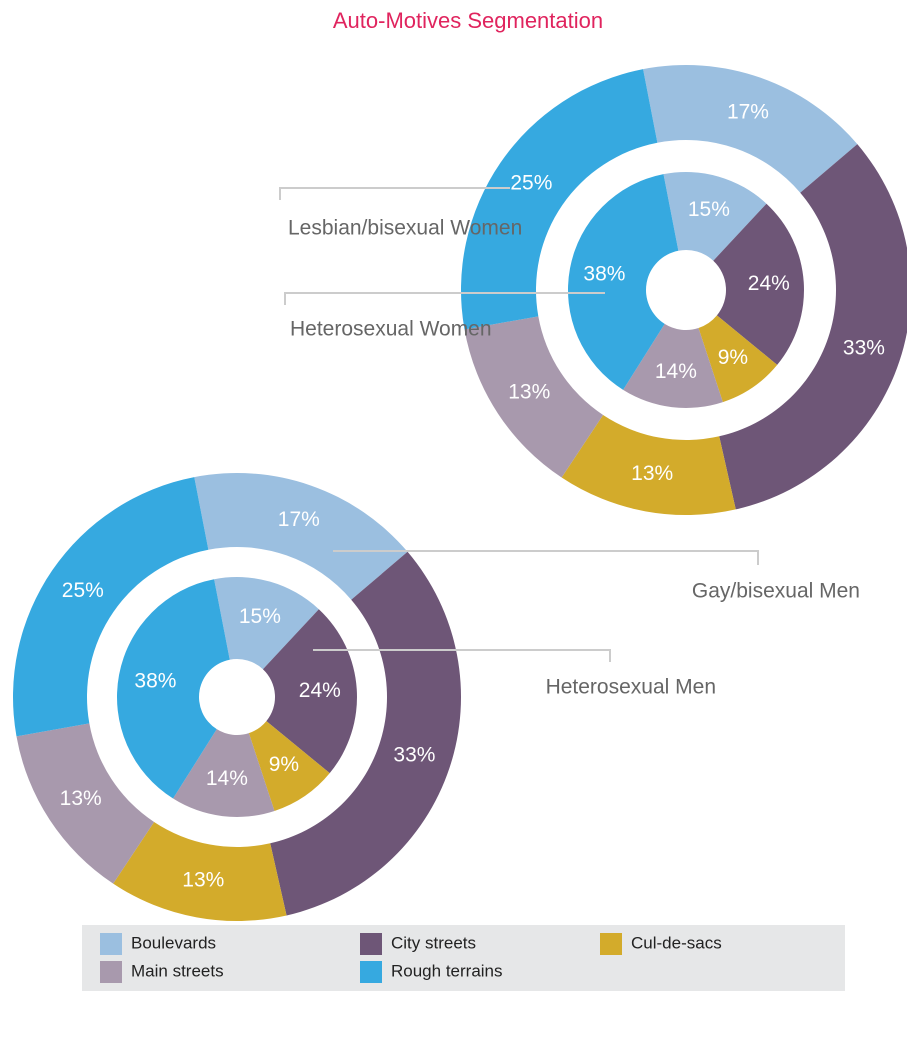 Image resolution: width=907 pixels, height=1048 pixels. What do you see at coordinates (447, 970) in the screenshot?
I see `legend-label: Rough terrains` at bounding box center [447, 970].